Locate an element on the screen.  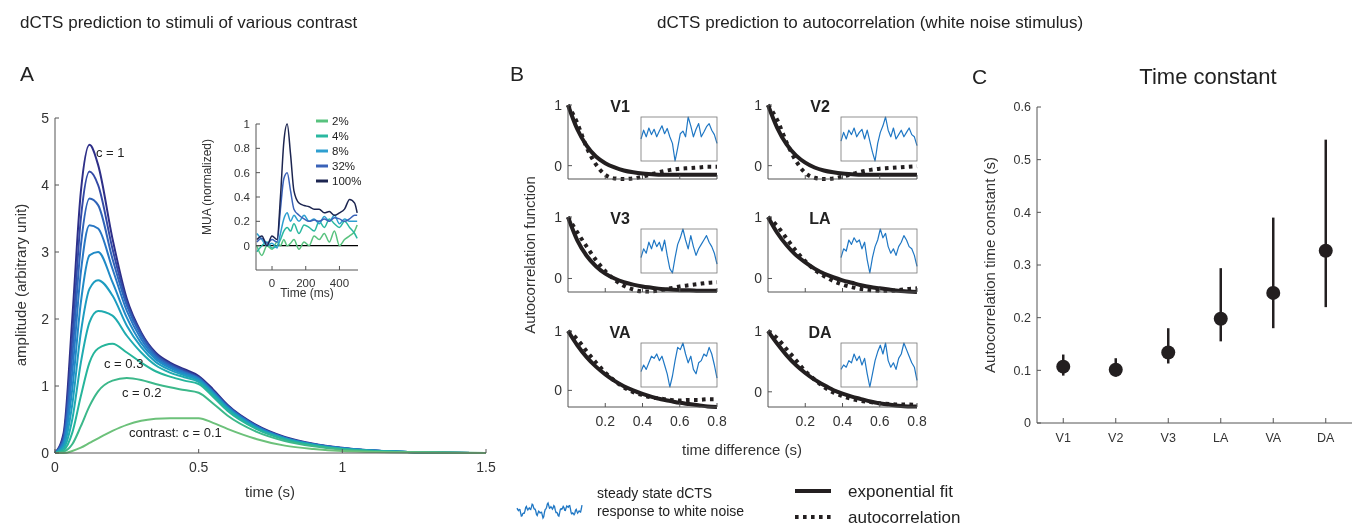
chart-title: DA is located at coordinates (820, 332).